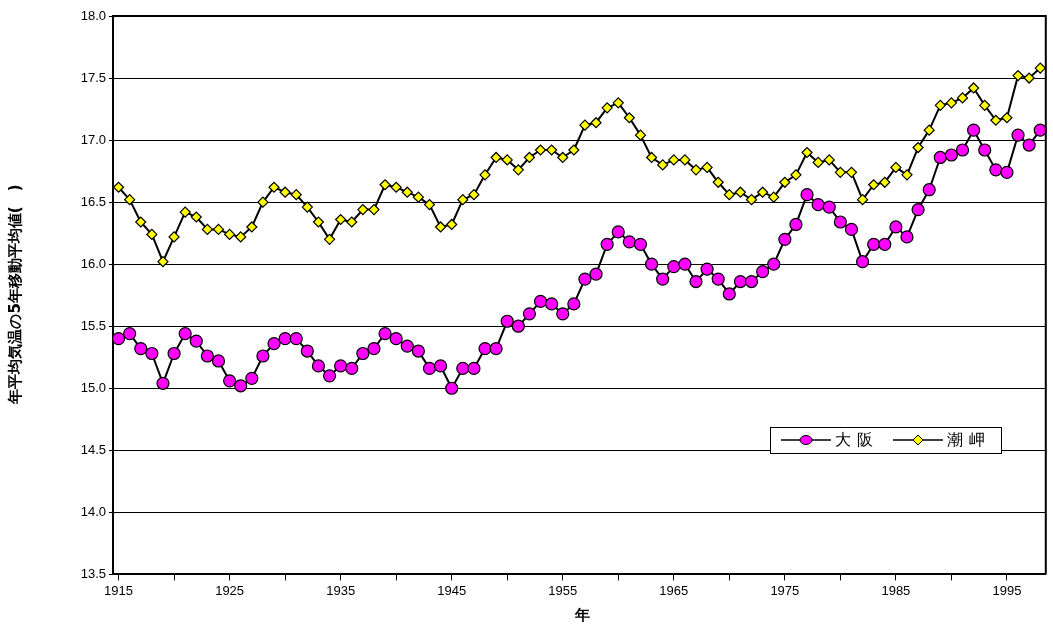 This screenshot has height=630, width=1053. Describe the element at coordinates (230, 590) in the screenshot. I see `x-tick-label: 1925` at that location.